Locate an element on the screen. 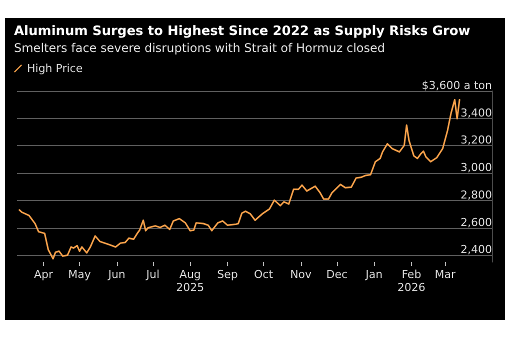 This screenshot has width=514, height=337. y-tick-label: 3,200 is located at coordinates (476, 140).